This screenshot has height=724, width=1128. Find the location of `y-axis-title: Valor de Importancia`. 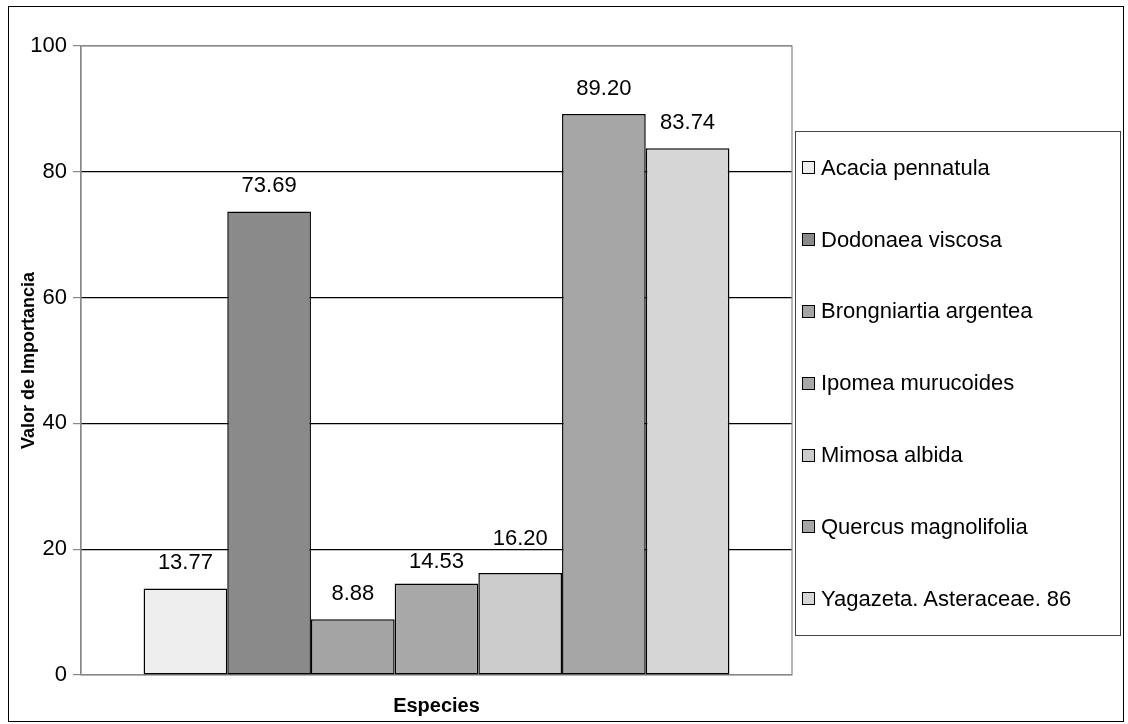

y-axis-title: Valor de Importancia is located at coordinates (27, 360).